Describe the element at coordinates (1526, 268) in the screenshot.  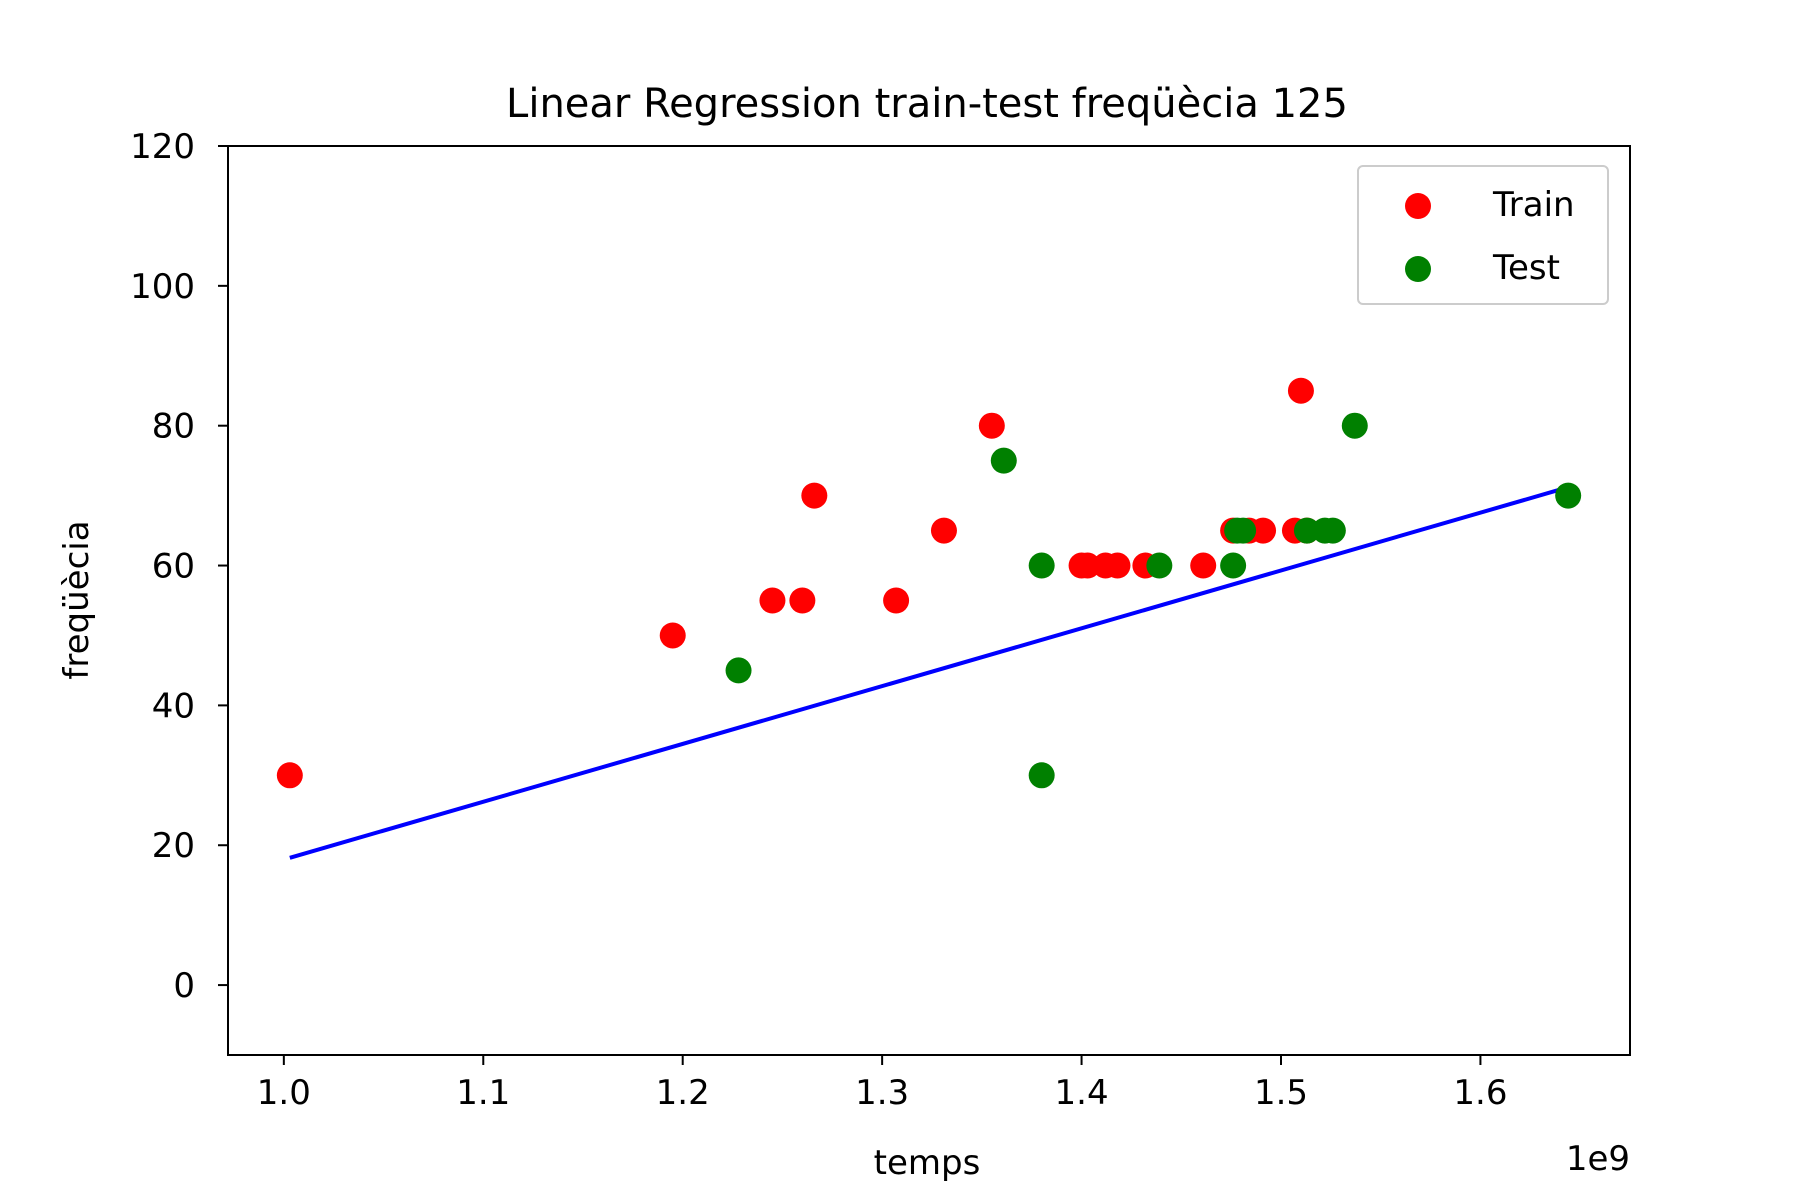
I see `legend-label-test: Test` at that location.